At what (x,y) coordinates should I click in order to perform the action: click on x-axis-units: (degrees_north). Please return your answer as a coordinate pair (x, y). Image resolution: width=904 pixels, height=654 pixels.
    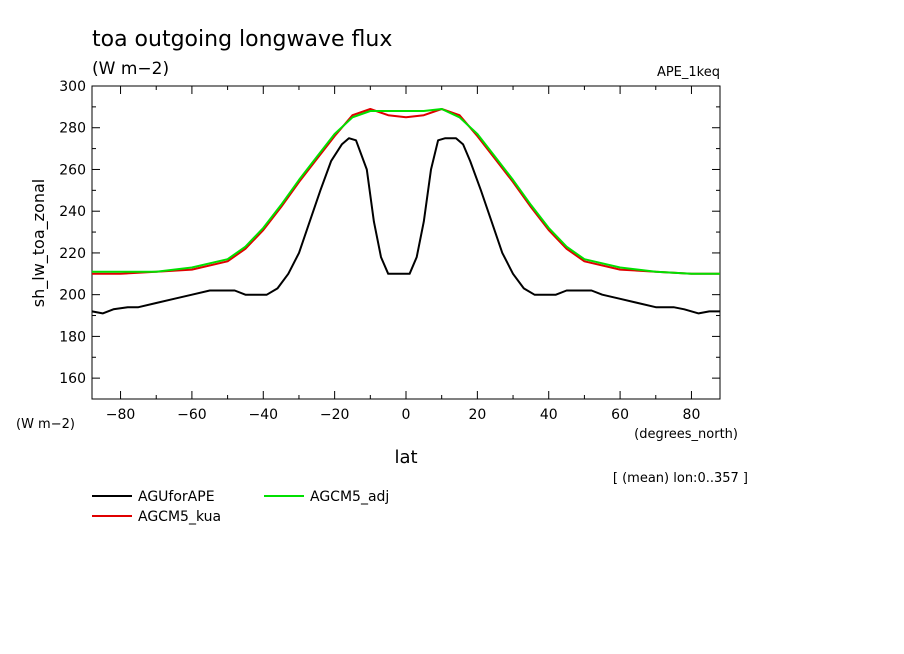
    Looking at the image, I should click on (686, 434).